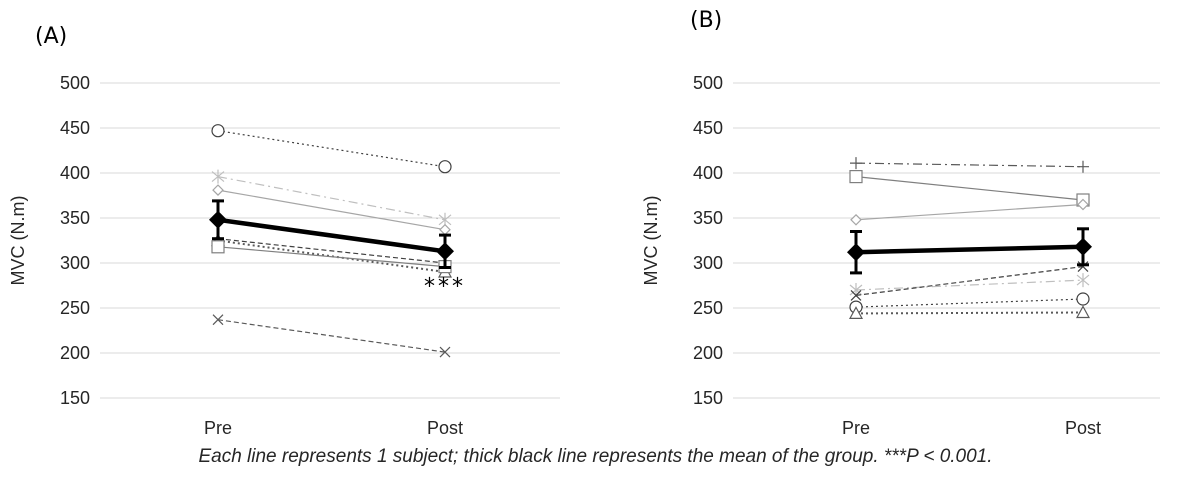  What do you see at coordinates (51, 36) in the screenshot?
I see `panel-label: (A)` at bounding box center [51, 36].